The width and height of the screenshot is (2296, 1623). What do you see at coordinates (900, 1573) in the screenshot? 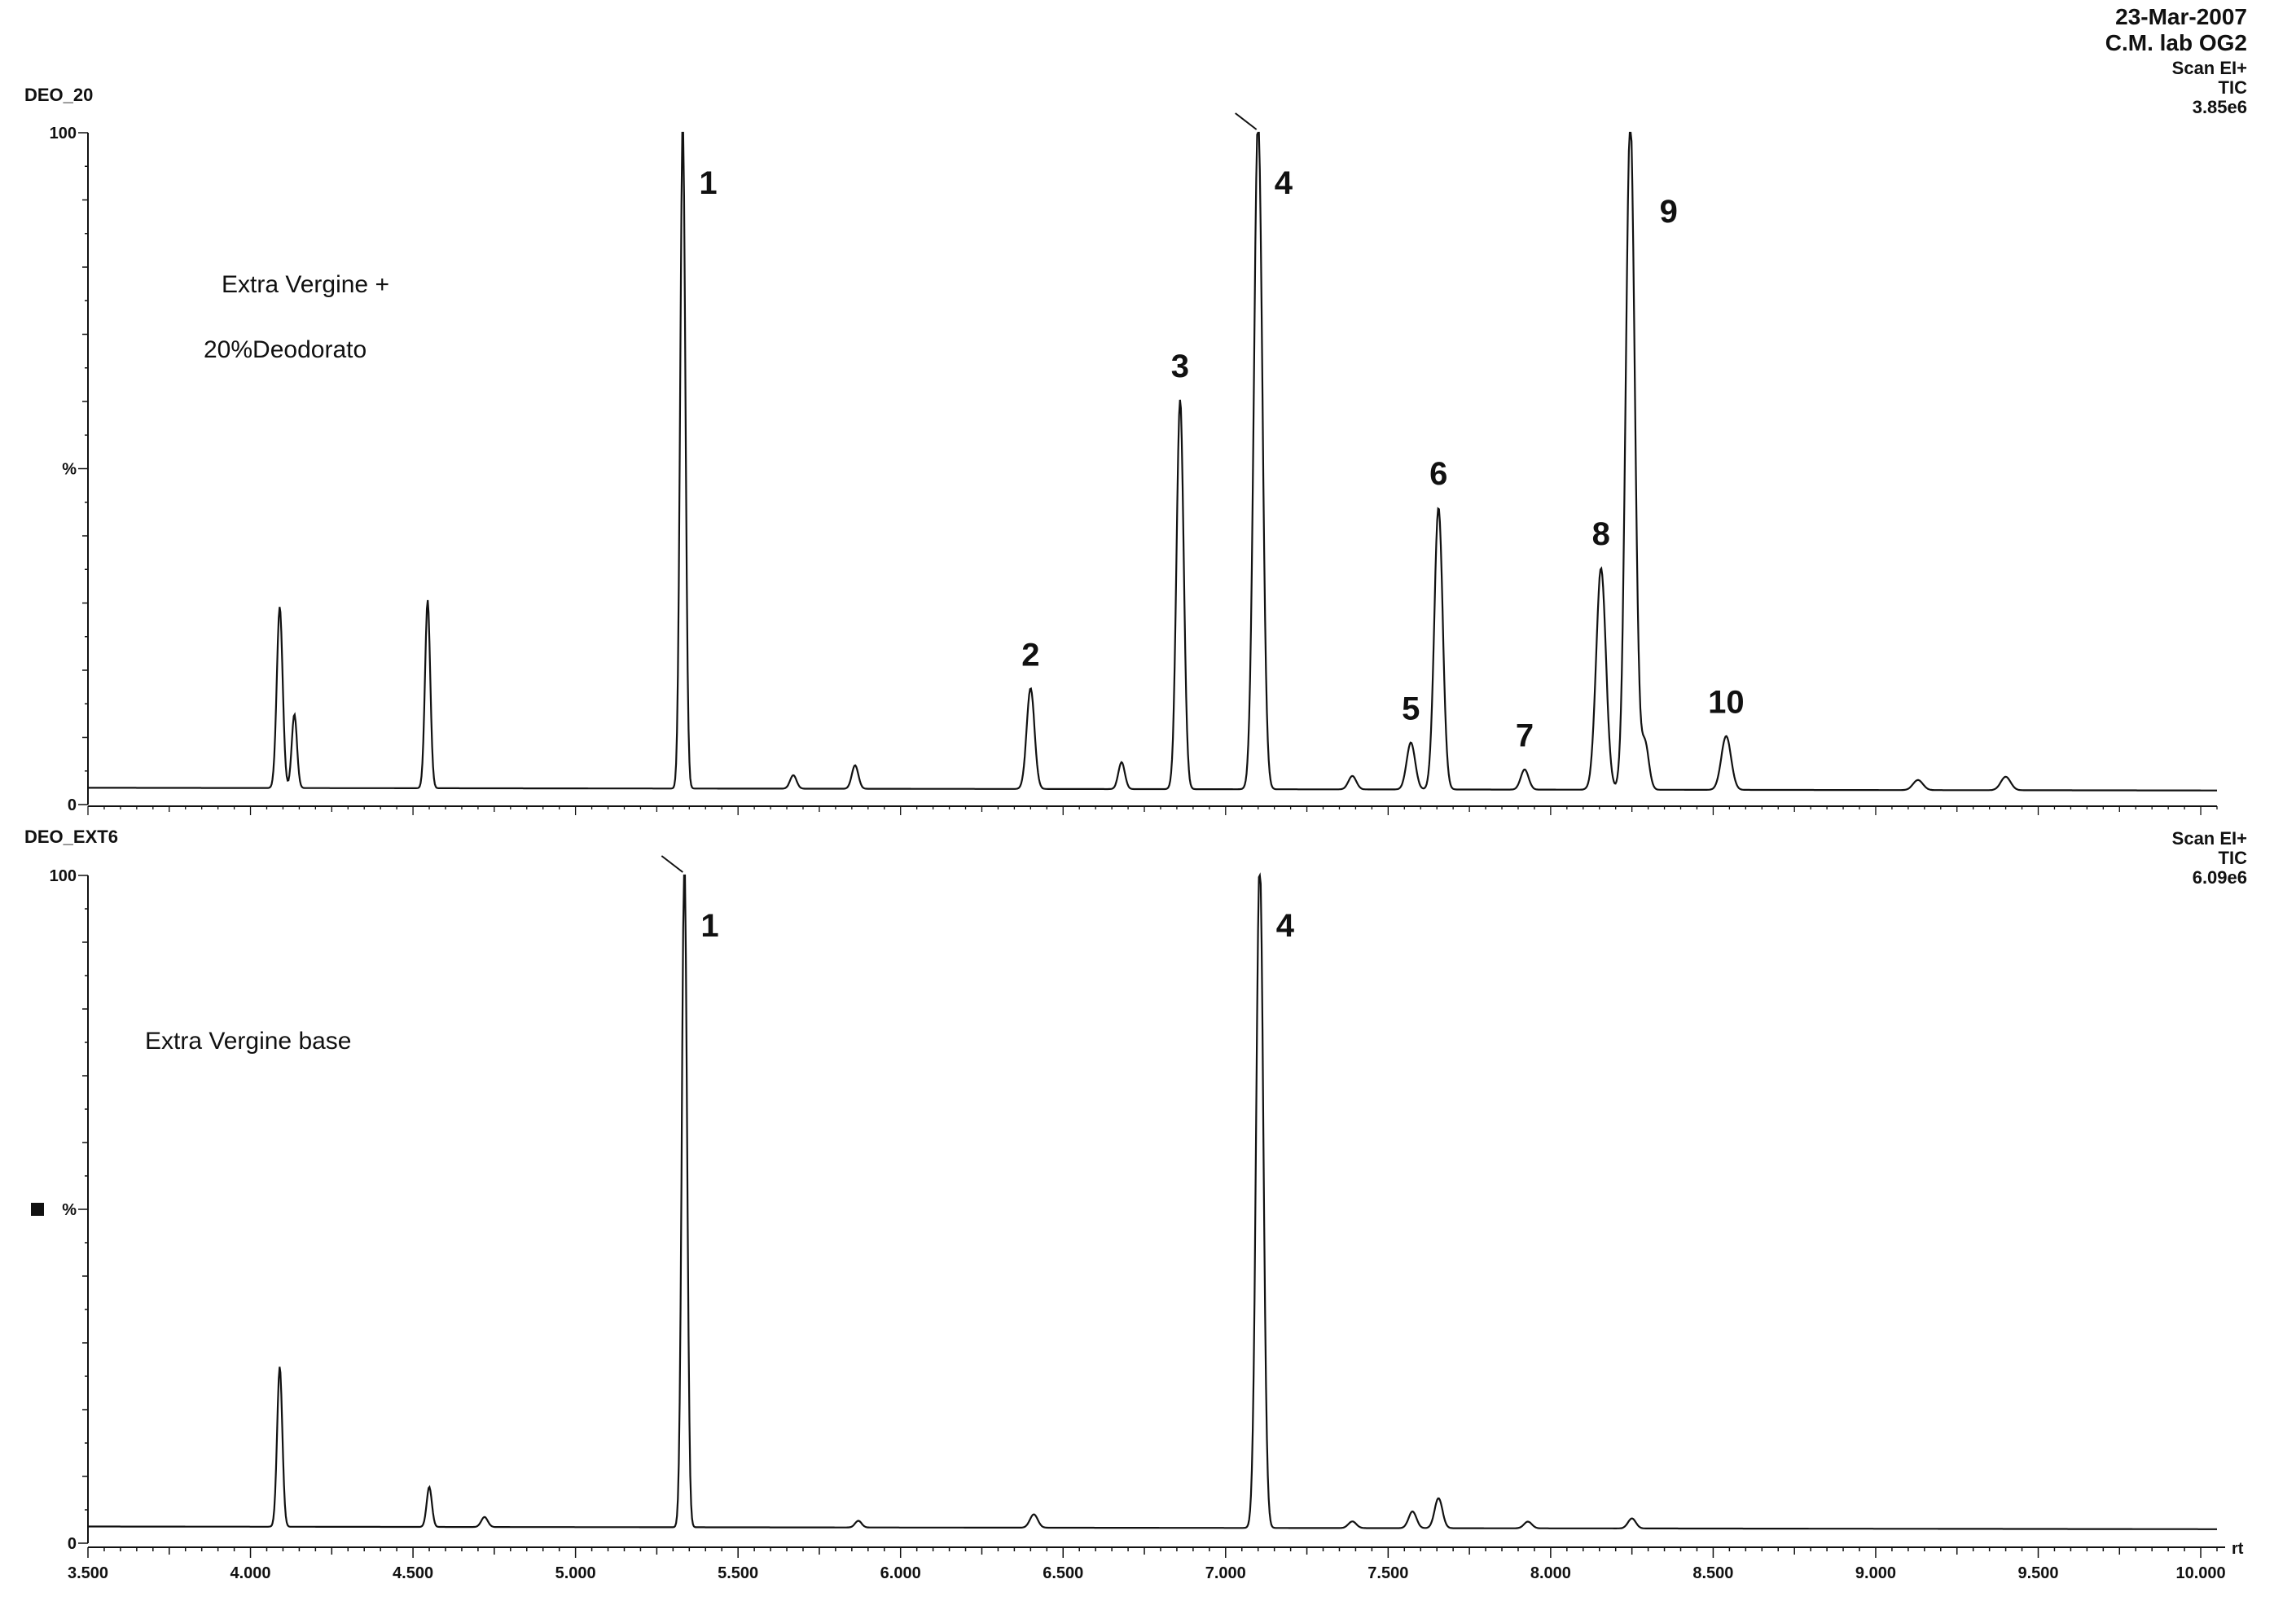
I see `x-tick-label: 6.000` at bounding box center [900, 1573].